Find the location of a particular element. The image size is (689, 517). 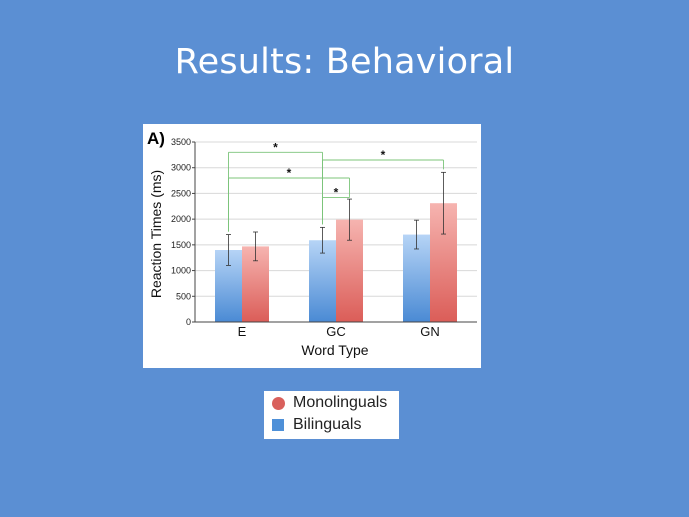

y-tick-label: 500 is located at coordinates (183, 296).